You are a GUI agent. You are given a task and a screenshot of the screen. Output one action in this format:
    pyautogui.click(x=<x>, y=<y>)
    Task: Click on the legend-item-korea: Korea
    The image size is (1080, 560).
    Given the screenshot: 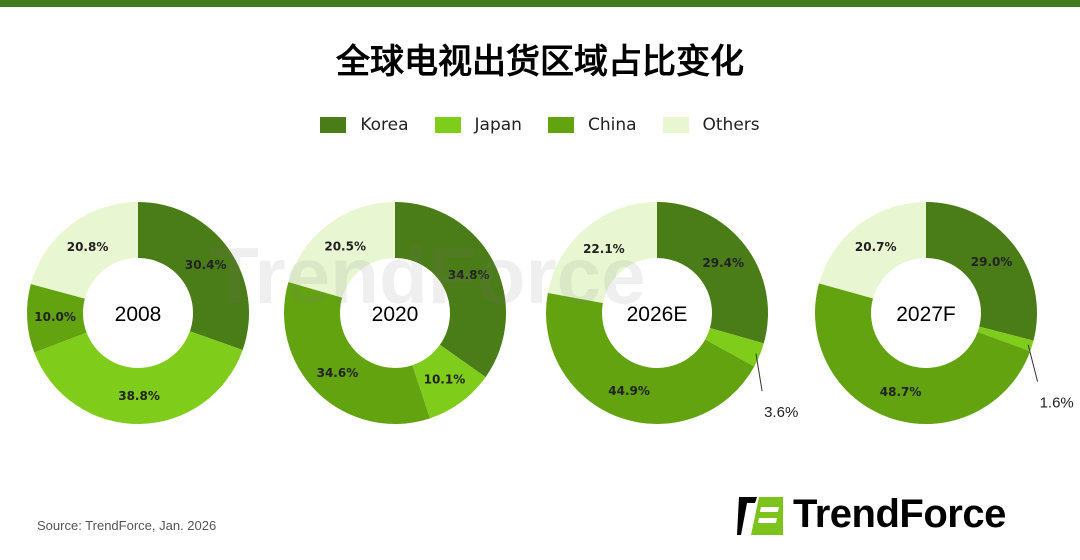 What is the action you would take?
    pyautogui.click(x=364, y=125)
    